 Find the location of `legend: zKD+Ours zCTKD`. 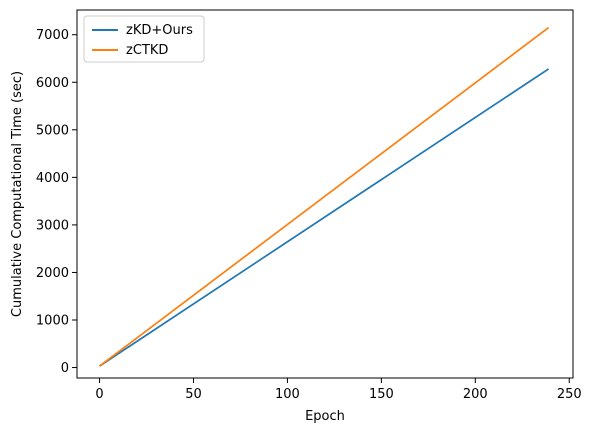

legend: zKD+Ours zCTKD is located at coordinates (144, 39).